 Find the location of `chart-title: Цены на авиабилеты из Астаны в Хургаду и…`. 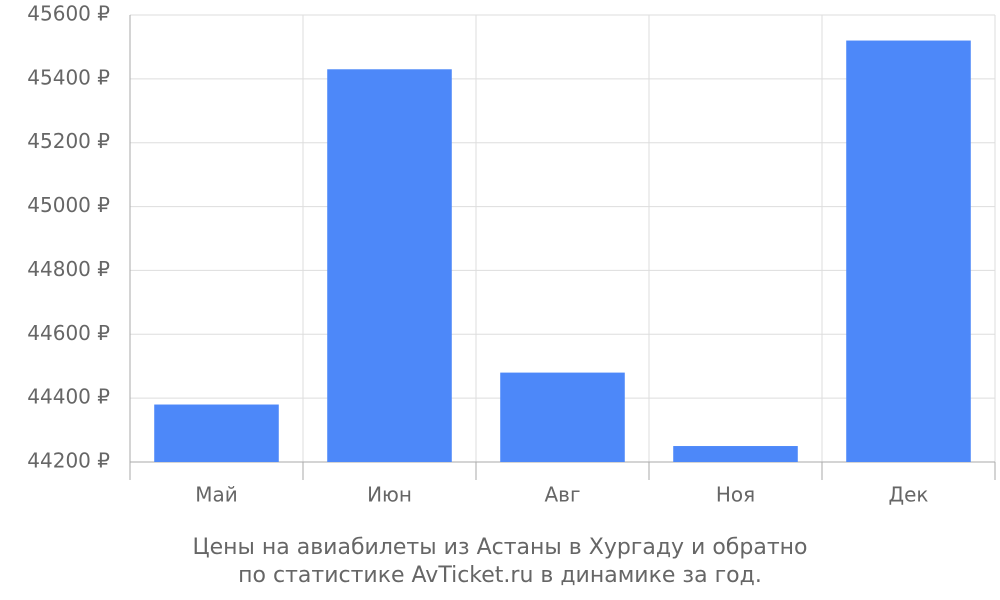

chart-title: Цены на авиабилеты из Астаны в Хургаду и… is located at coordinates (500, 547).